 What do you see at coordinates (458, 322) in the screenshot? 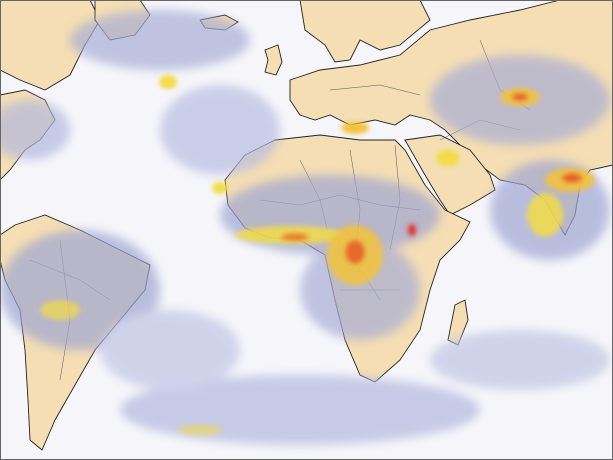
I see `madagascar` at bounding box center [458, 322].